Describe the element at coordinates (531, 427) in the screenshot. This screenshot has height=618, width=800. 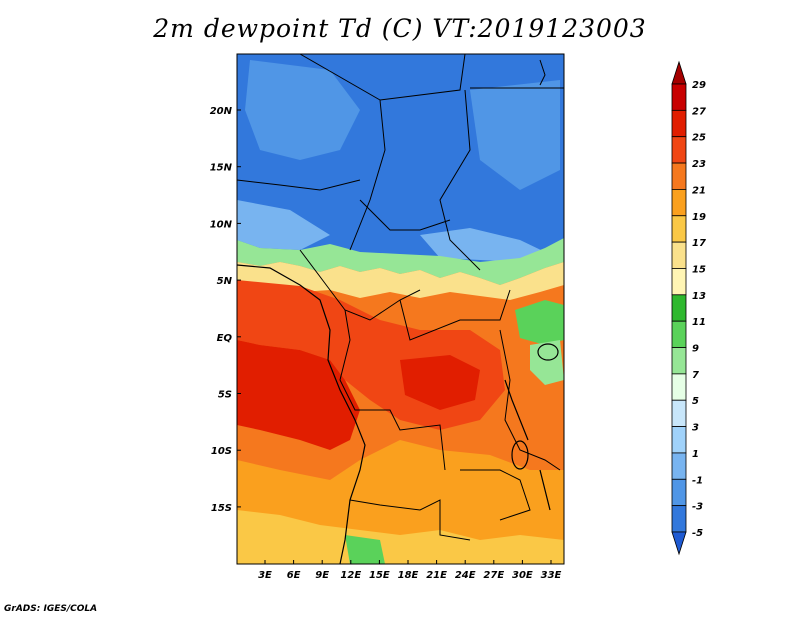
I see `lakes` at that location.